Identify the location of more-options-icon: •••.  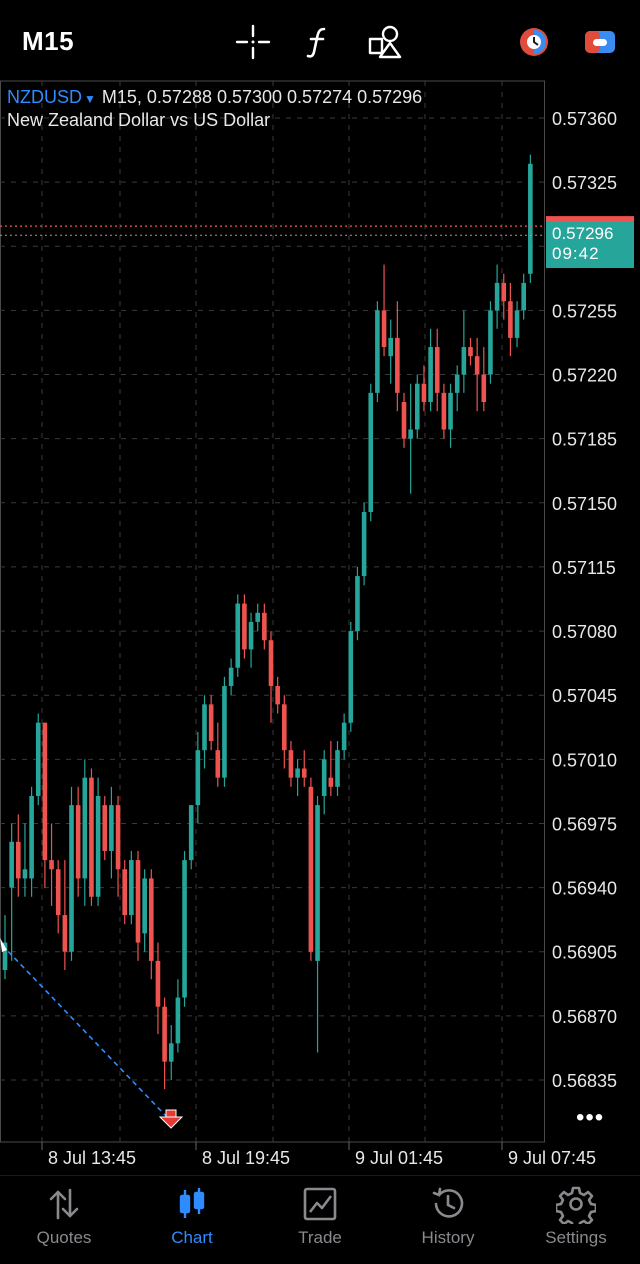
(590, 1117).